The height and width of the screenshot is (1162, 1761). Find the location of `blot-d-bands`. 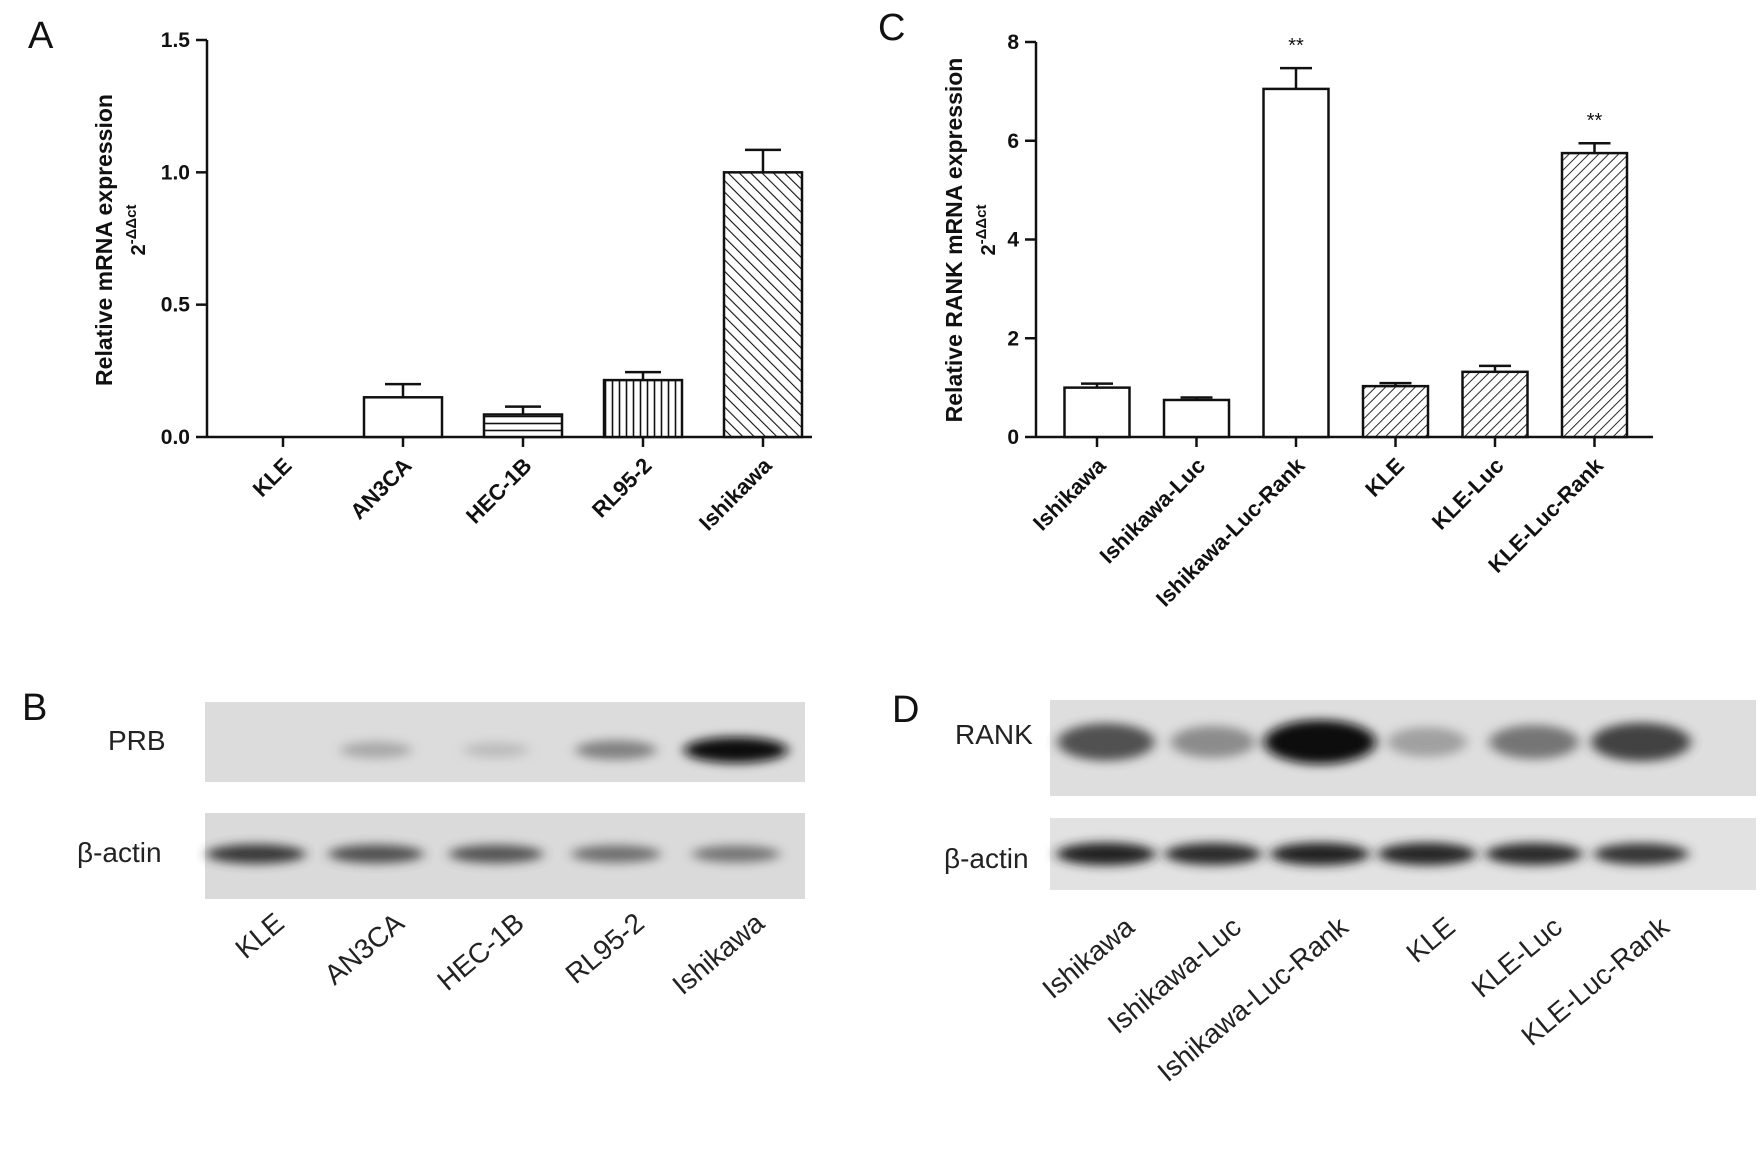

blot-d-bands is located at coordinates (1373, 793).